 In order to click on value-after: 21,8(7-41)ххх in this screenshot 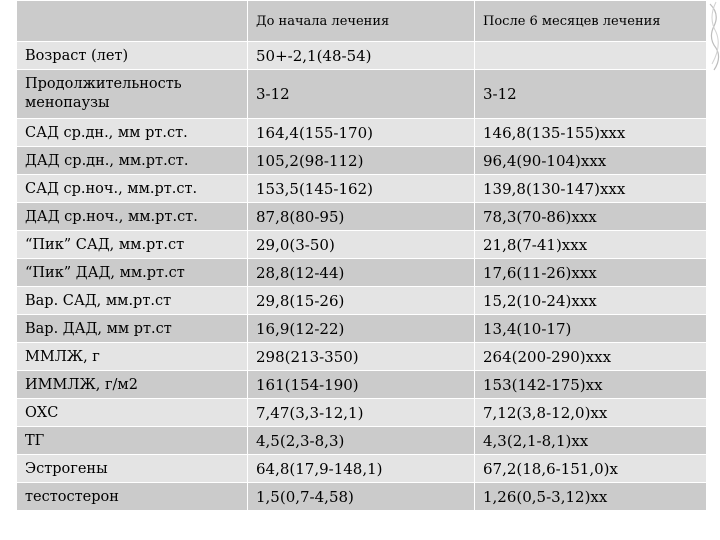, I will do `click(590, 244)`.